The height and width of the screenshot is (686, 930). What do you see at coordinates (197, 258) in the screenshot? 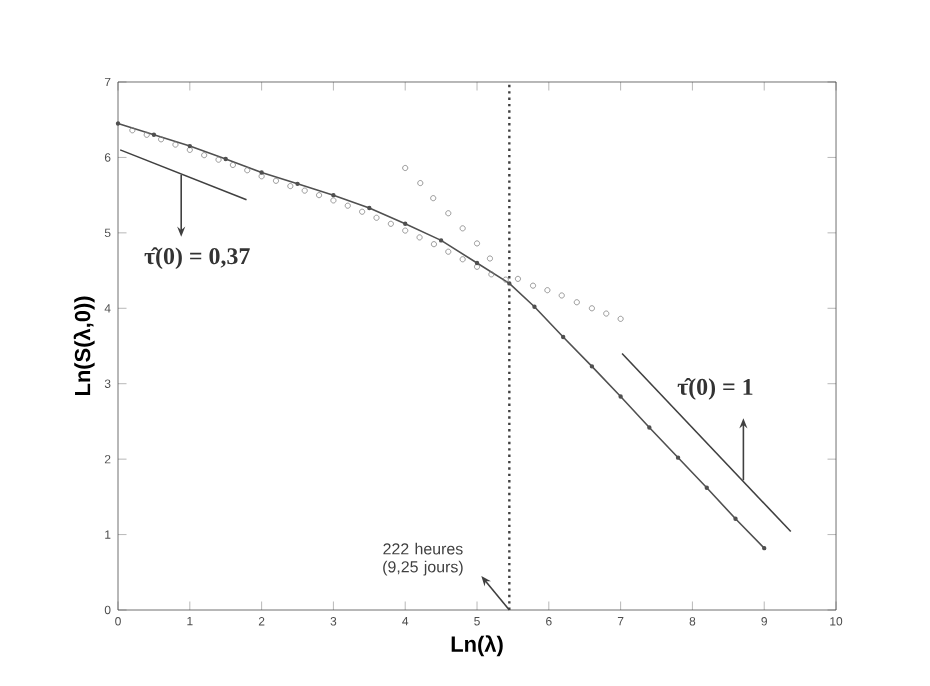
I see `annotation: τ̂(0) = 0,37` at bounding box center [197, 258].